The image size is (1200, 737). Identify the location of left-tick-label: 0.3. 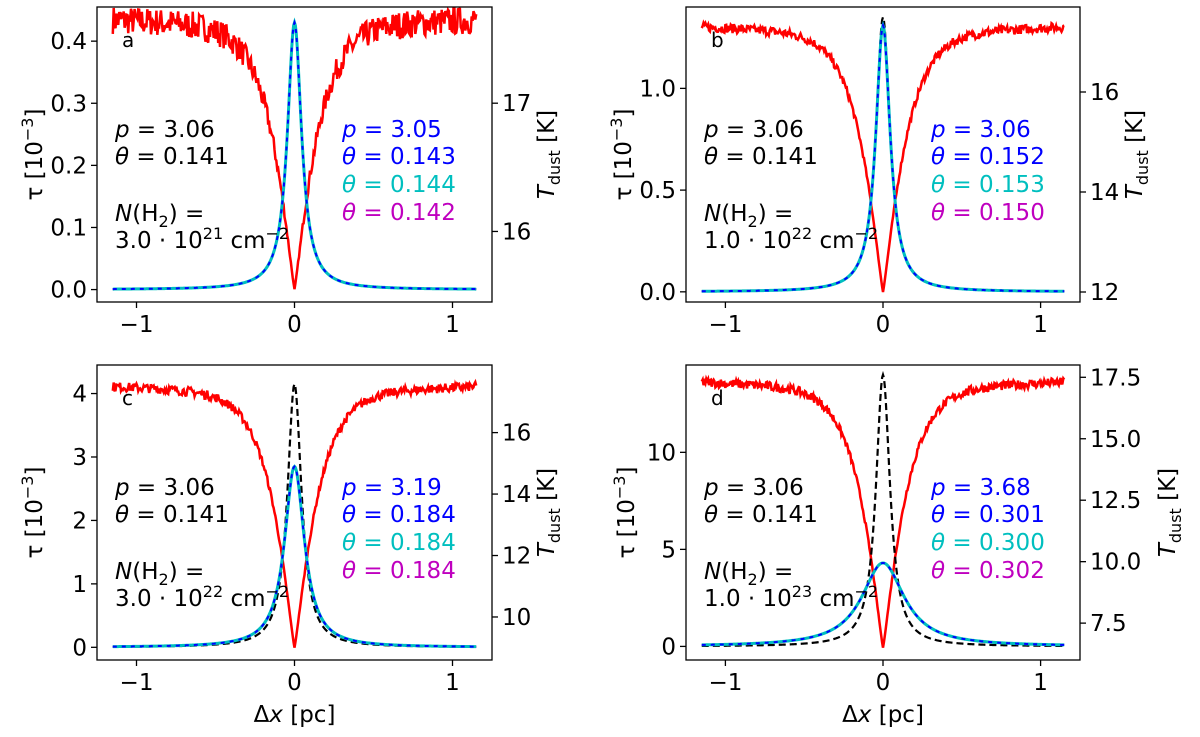
(68, 104).